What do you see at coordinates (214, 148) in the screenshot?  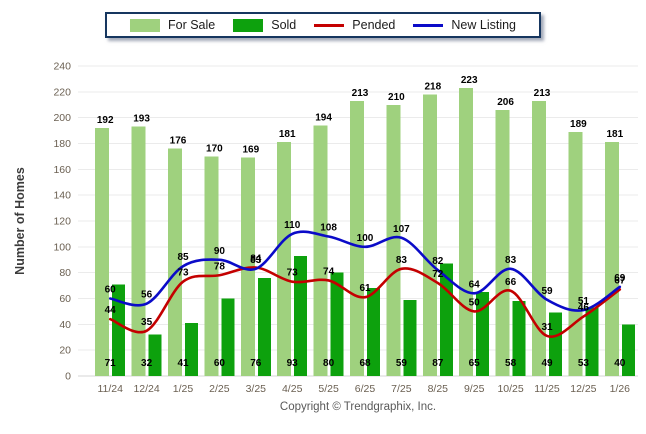 I see `for-sale-value-label: 170` at bounding box center [214, 148].